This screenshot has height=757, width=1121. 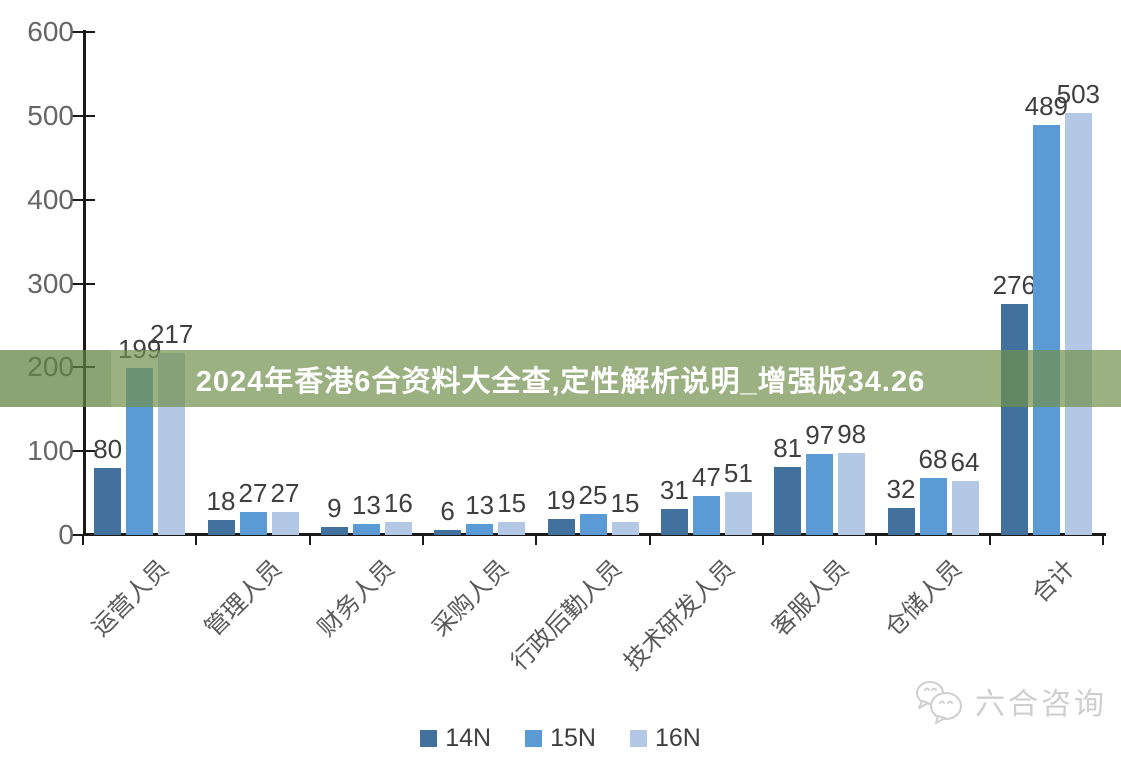 I want to click on bar-15N-合计, so click(x=1046, y=330).